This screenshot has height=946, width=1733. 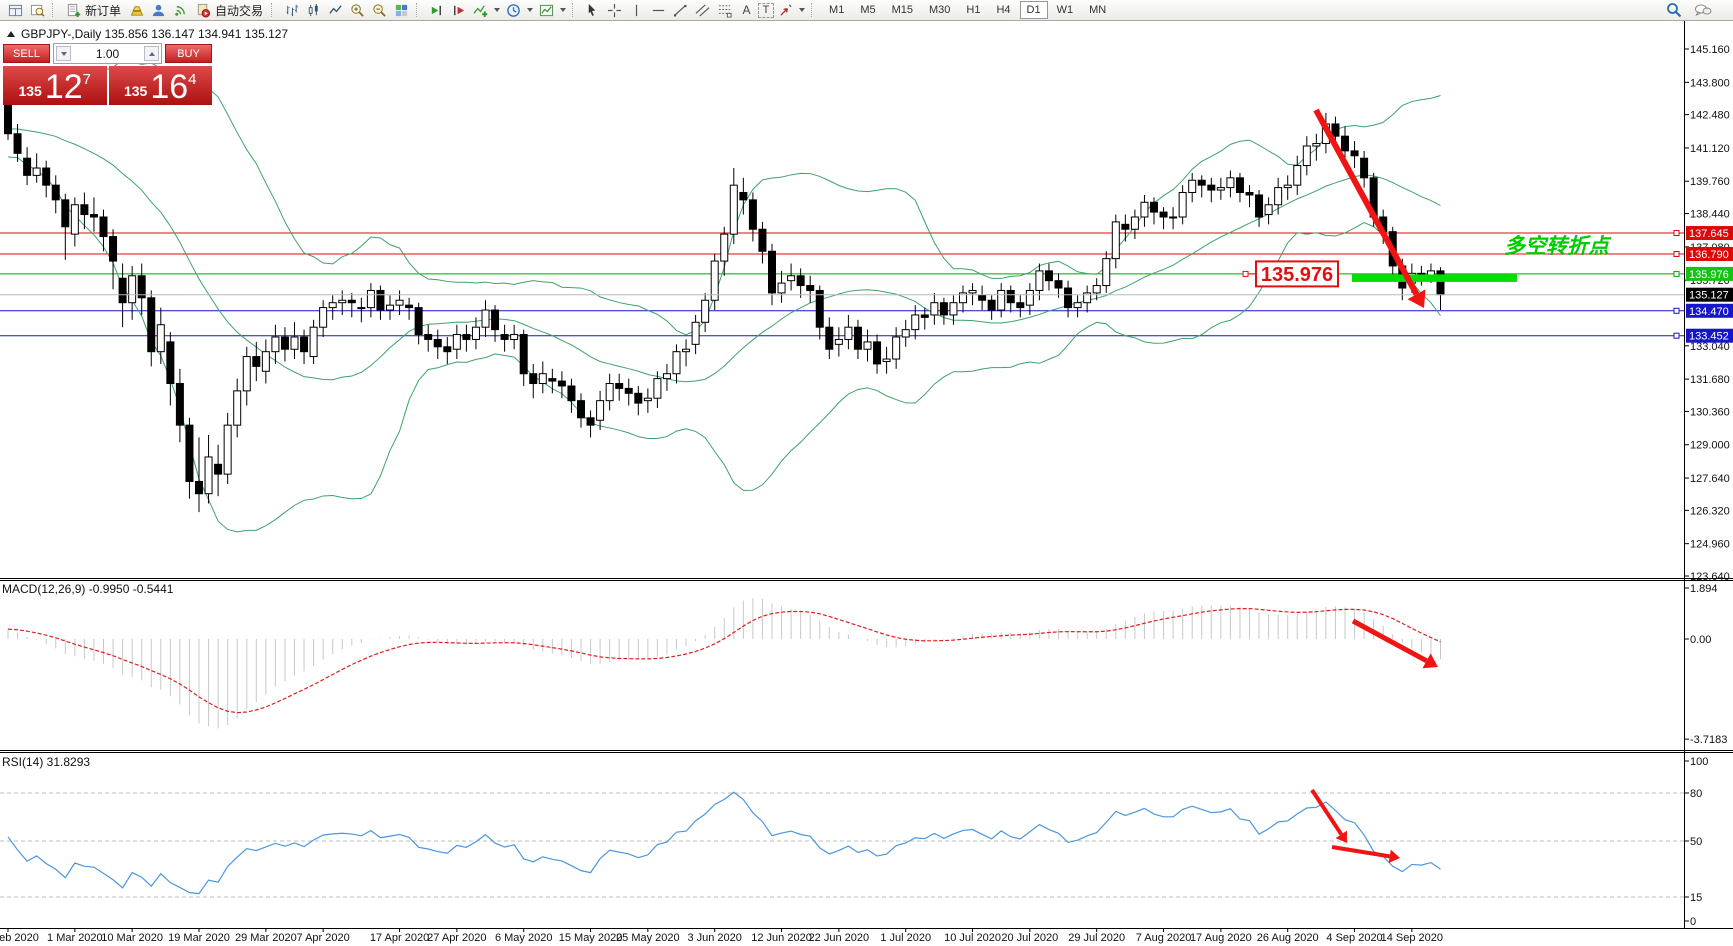 I want to click on timeframe-button-H1: H1, so click(x=973, y=10).